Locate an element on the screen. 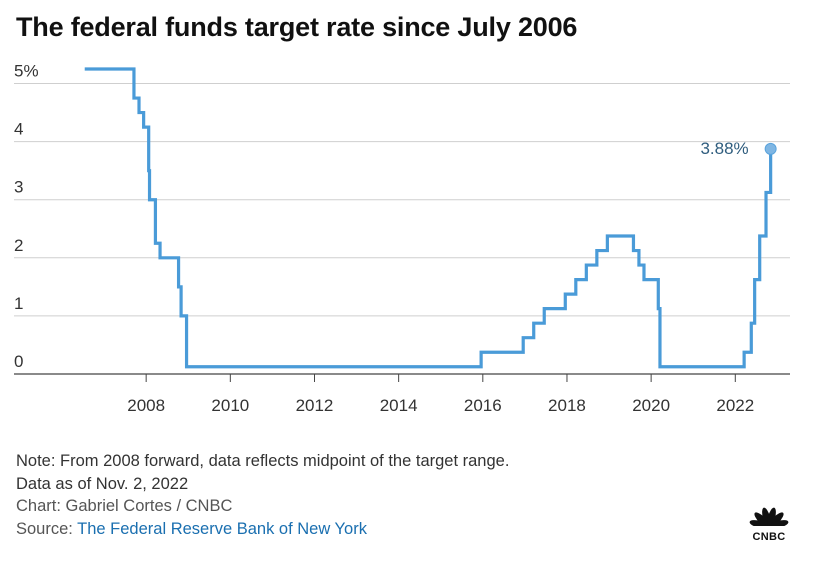 The width and height of the screenshot is (818, 563). note-data-date: Data as of Nov. 2, 2022 is located at coordinates (102, 483).